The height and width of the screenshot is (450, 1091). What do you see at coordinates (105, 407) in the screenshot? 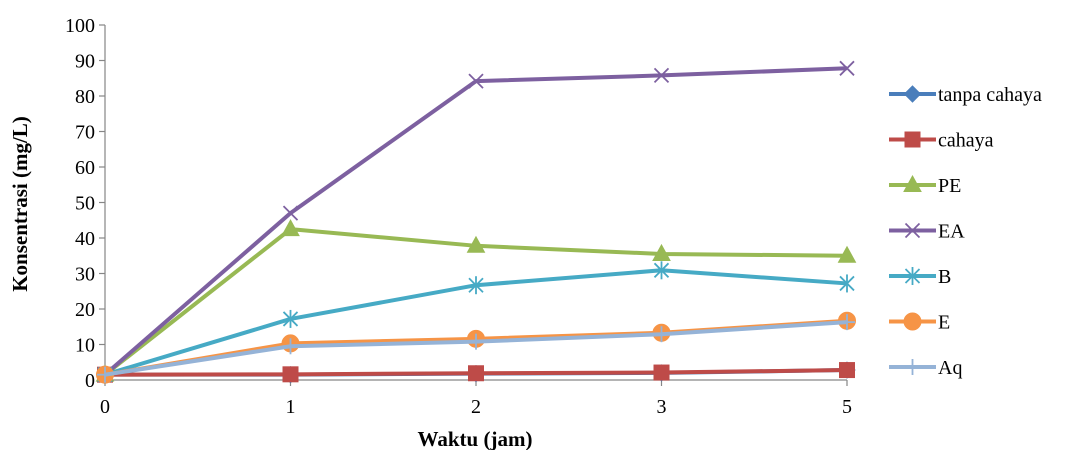
I see `x-tick-label: 0` at bounding box center [105, 407].